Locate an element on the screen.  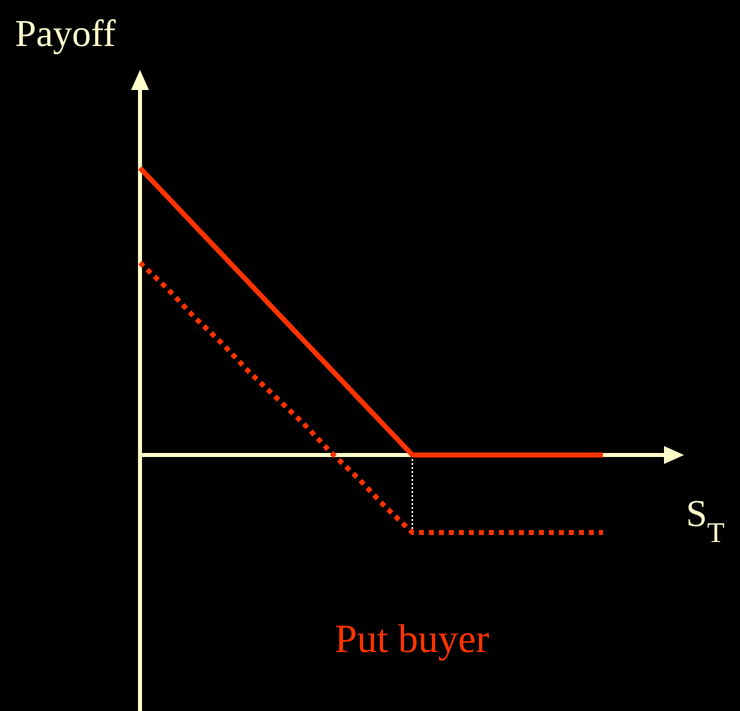
text: Put buyer is located at coordinates (412, 638).